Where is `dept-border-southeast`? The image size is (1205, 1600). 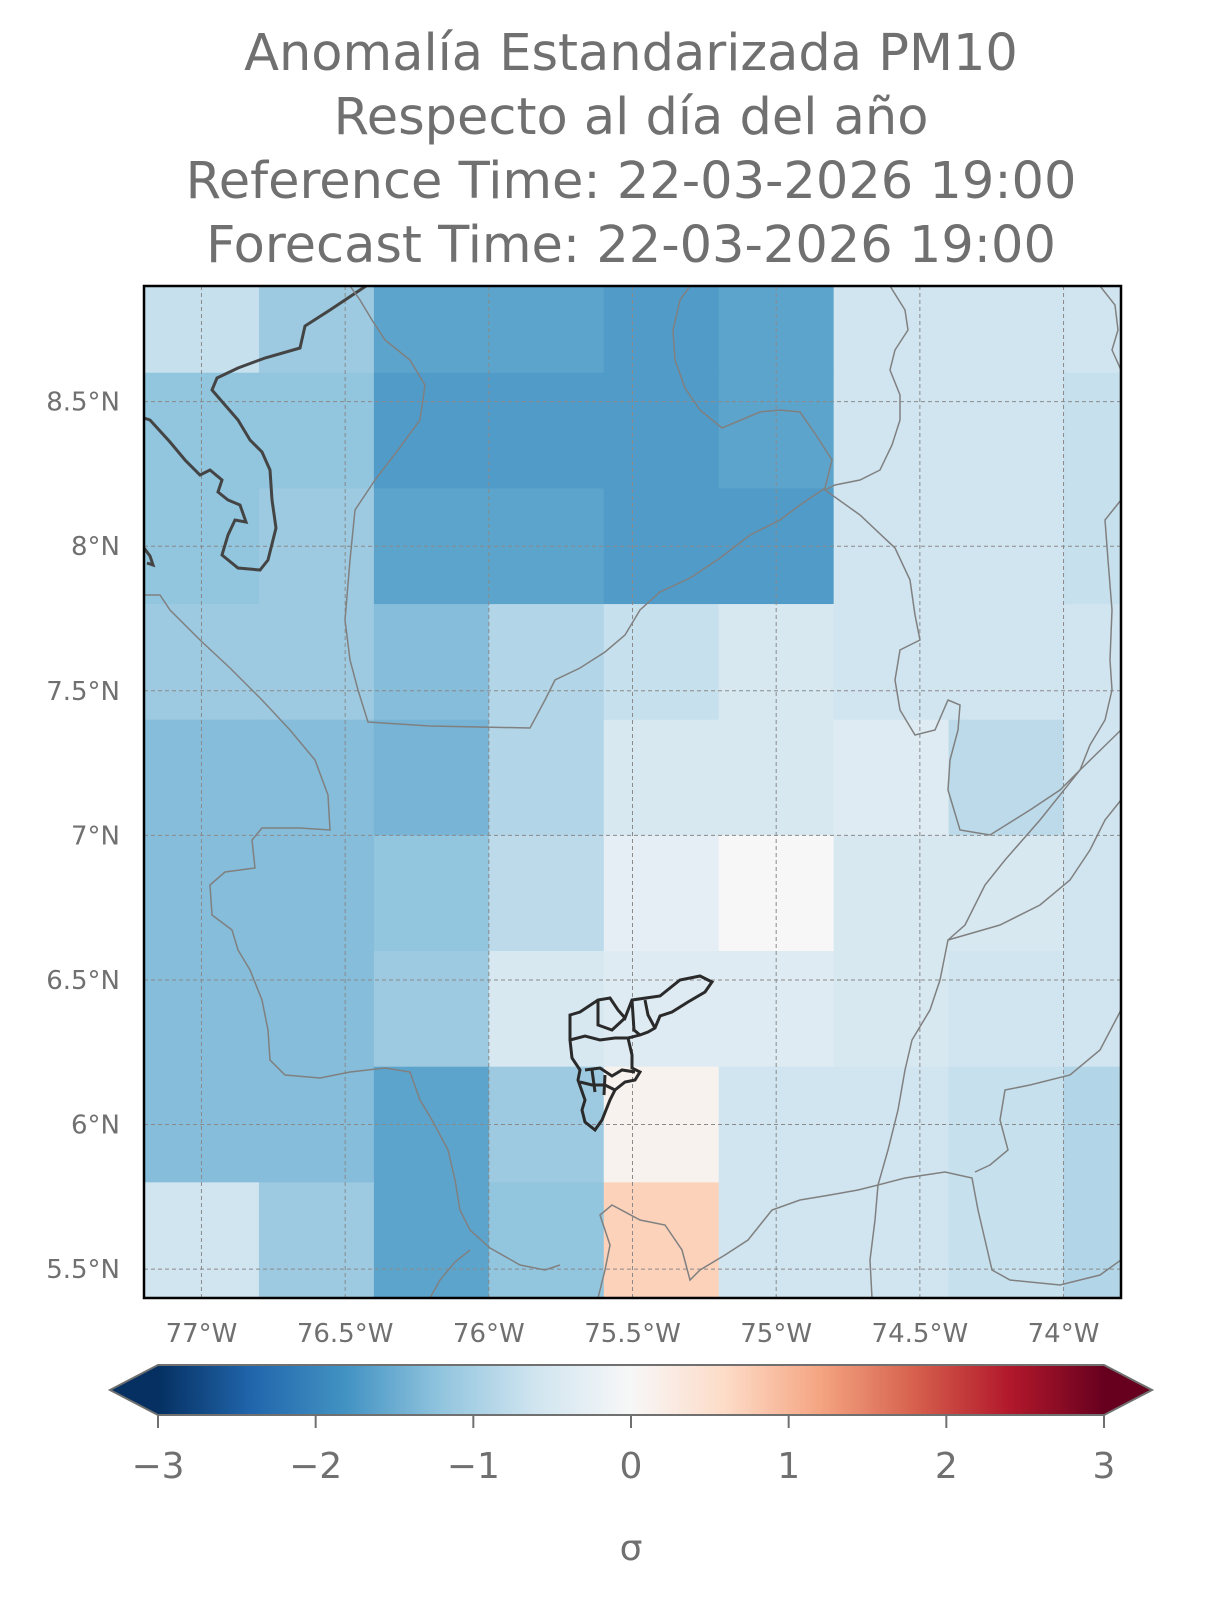
dept-border-southeast is located at coordinates (995, 1013).